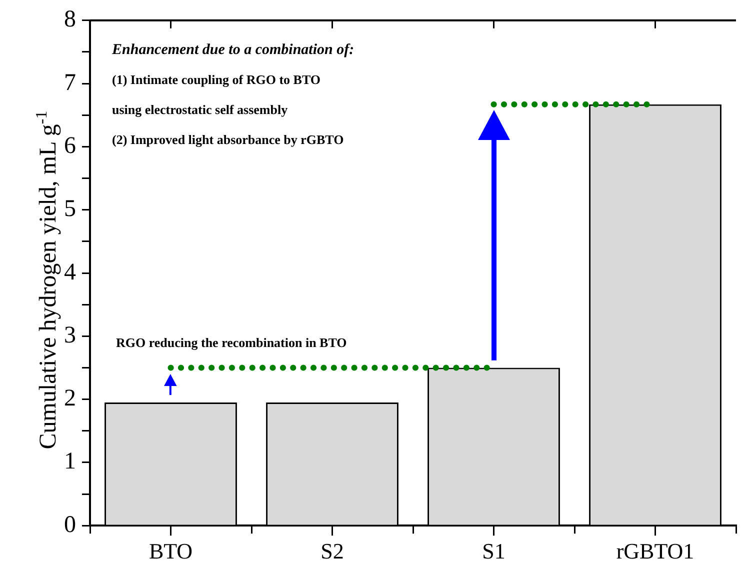 The image size is (742, 576). What do you see at coordinates (494, 551) in the screenshot?
I see `x-tick-label: S1` at bounding box center [494, 551].